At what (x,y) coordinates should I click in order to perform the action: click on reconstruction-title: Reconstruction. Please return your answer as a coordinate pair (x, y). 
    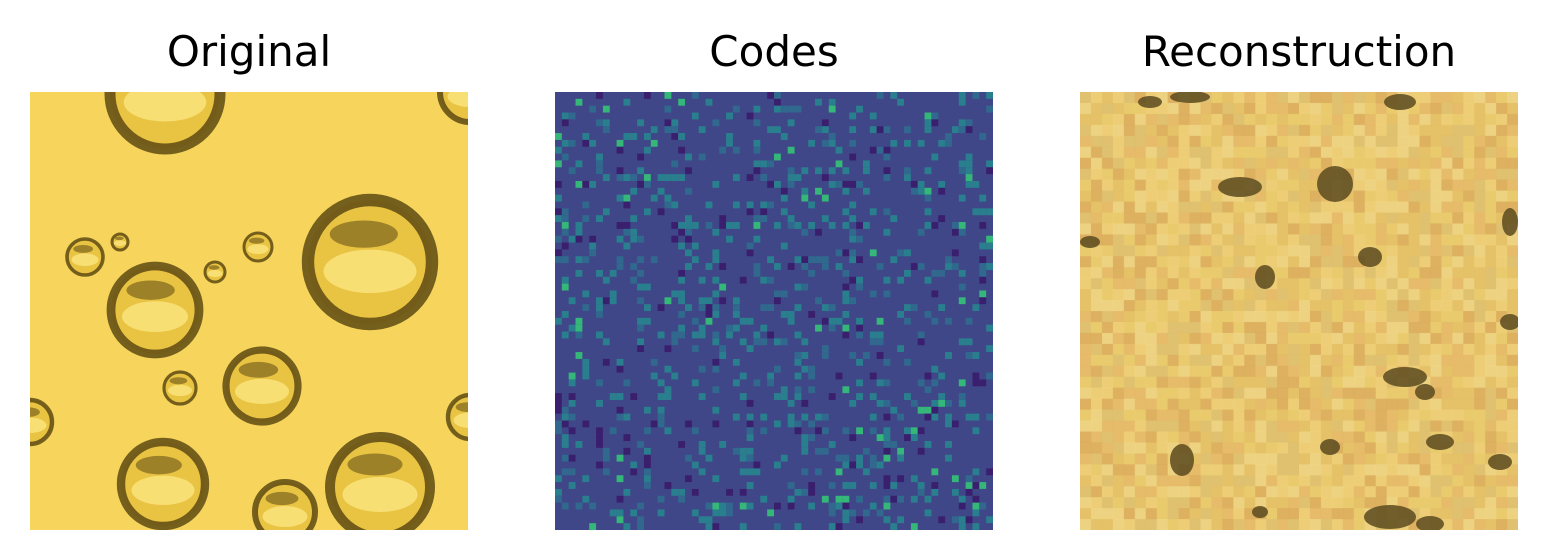
    Looking at the image, I should click on (1299, 51).